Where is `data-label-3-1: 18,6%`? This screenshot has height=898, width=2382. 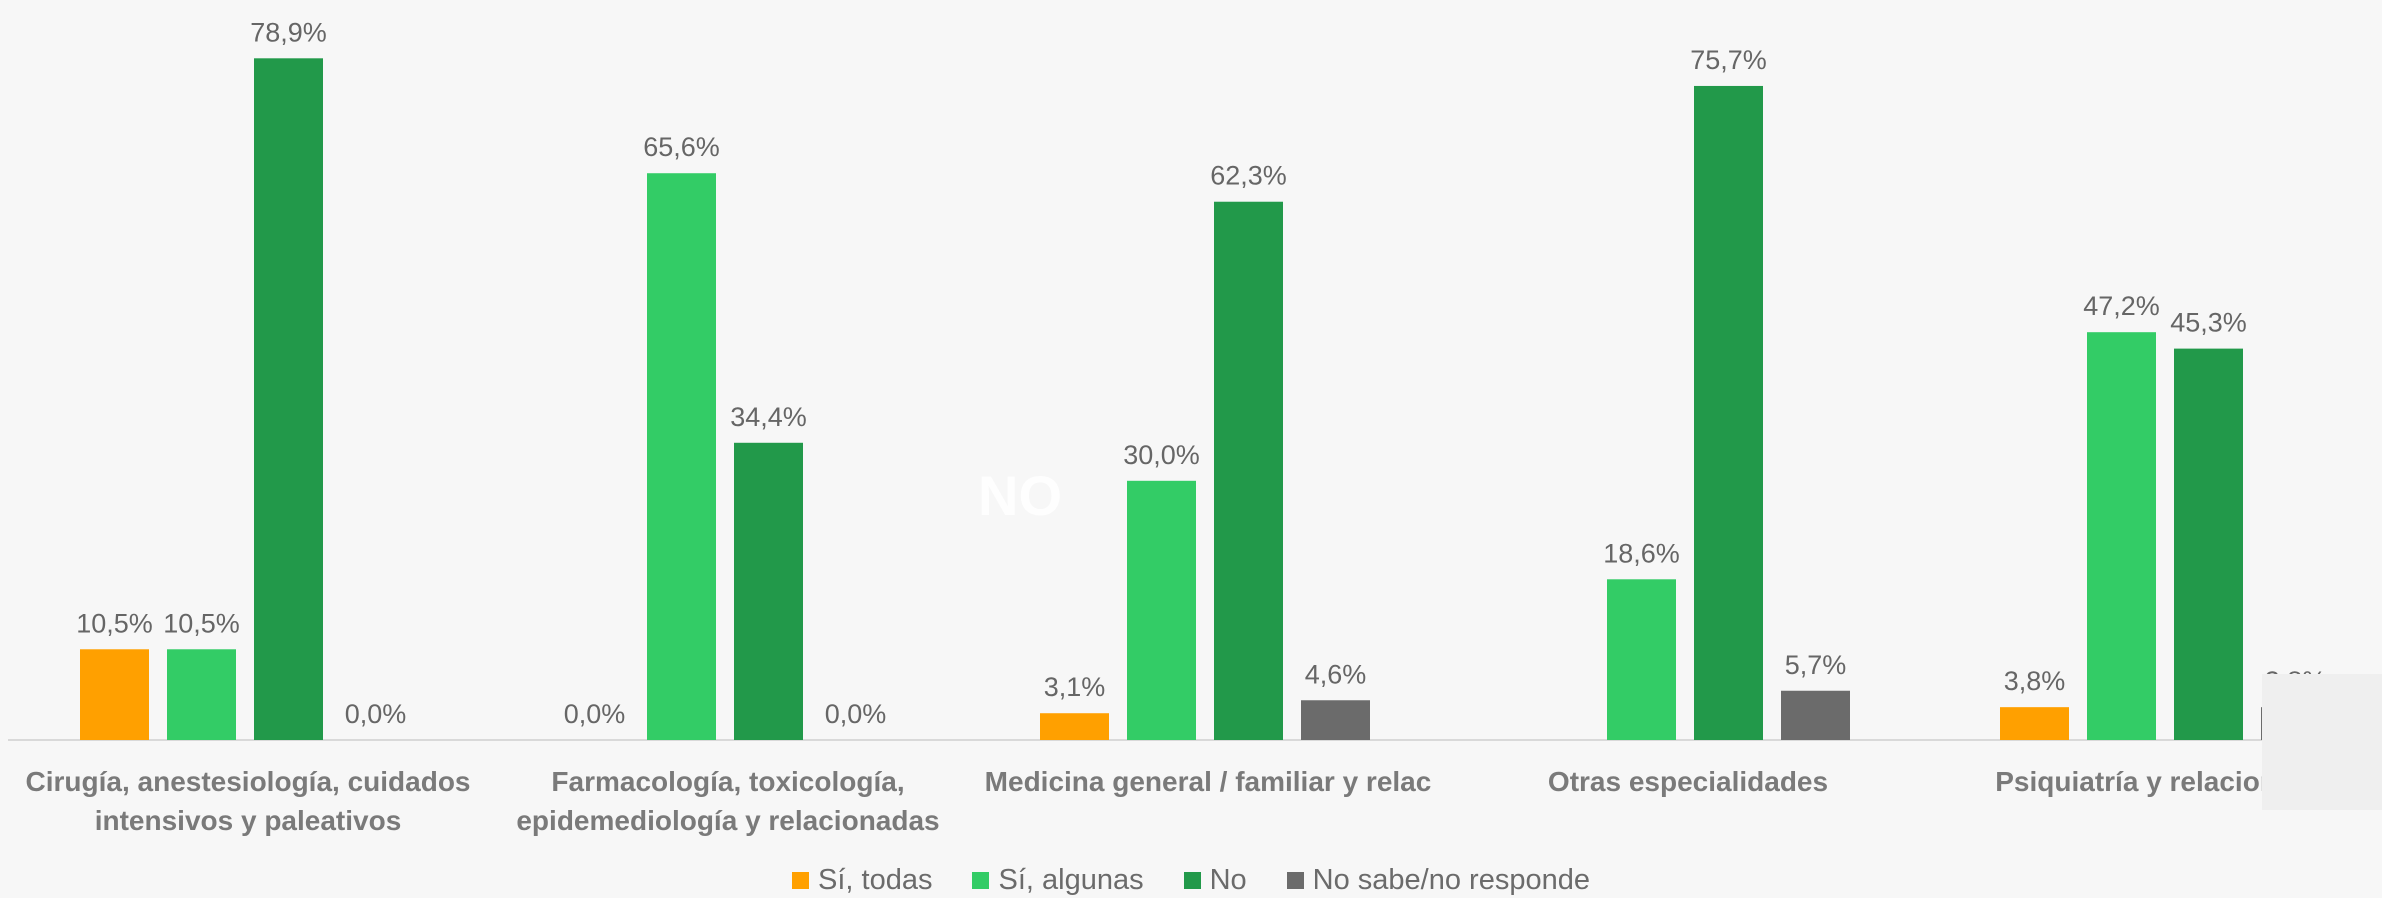 data-label-3-1: 18,6% is located at coordinates (1641, 553).